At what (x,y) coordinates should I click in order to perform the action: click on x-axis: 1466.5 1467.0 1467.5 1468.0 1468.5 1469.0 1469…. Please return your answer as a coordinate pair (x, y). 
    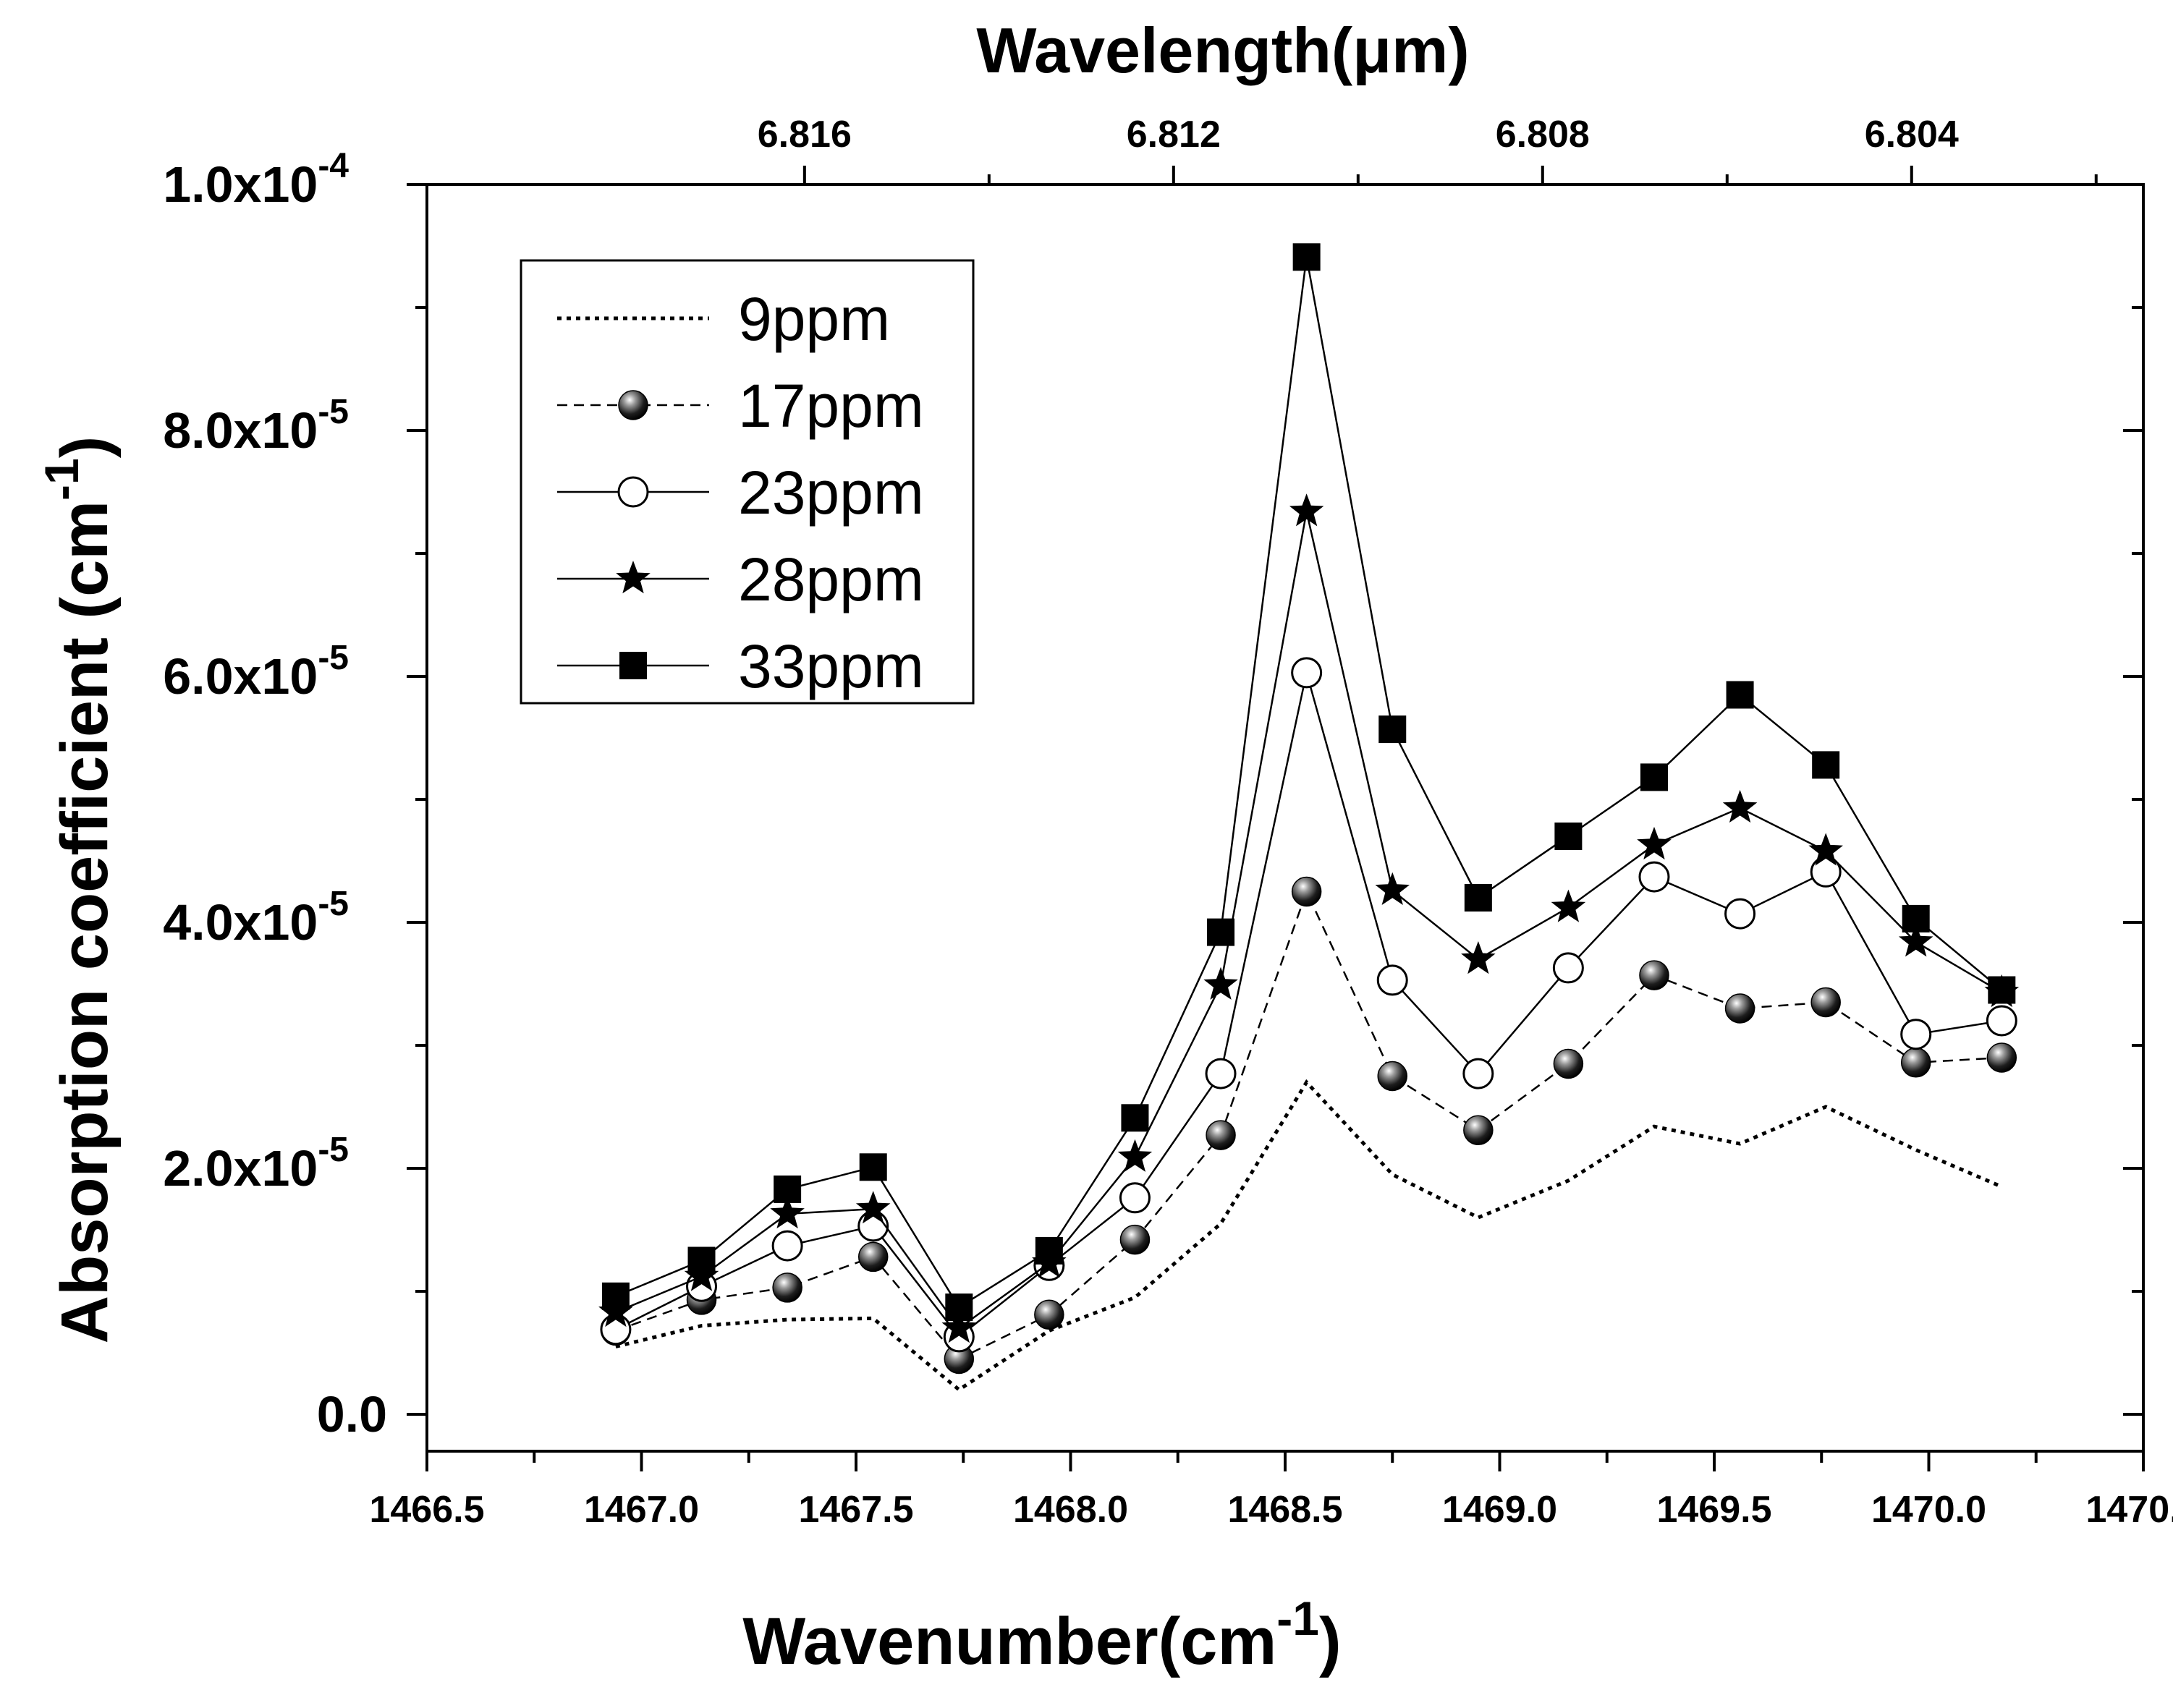
    Looking at the image, I should click on (1271, 1491).